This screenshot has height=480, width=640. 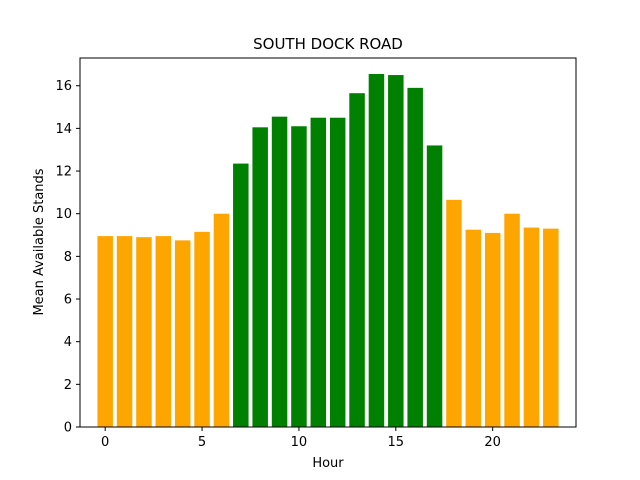 What do you see at coordinates (63, 129) in the screenshot?
I see `y-tick-label: 14` at bounding box center [63, 129].